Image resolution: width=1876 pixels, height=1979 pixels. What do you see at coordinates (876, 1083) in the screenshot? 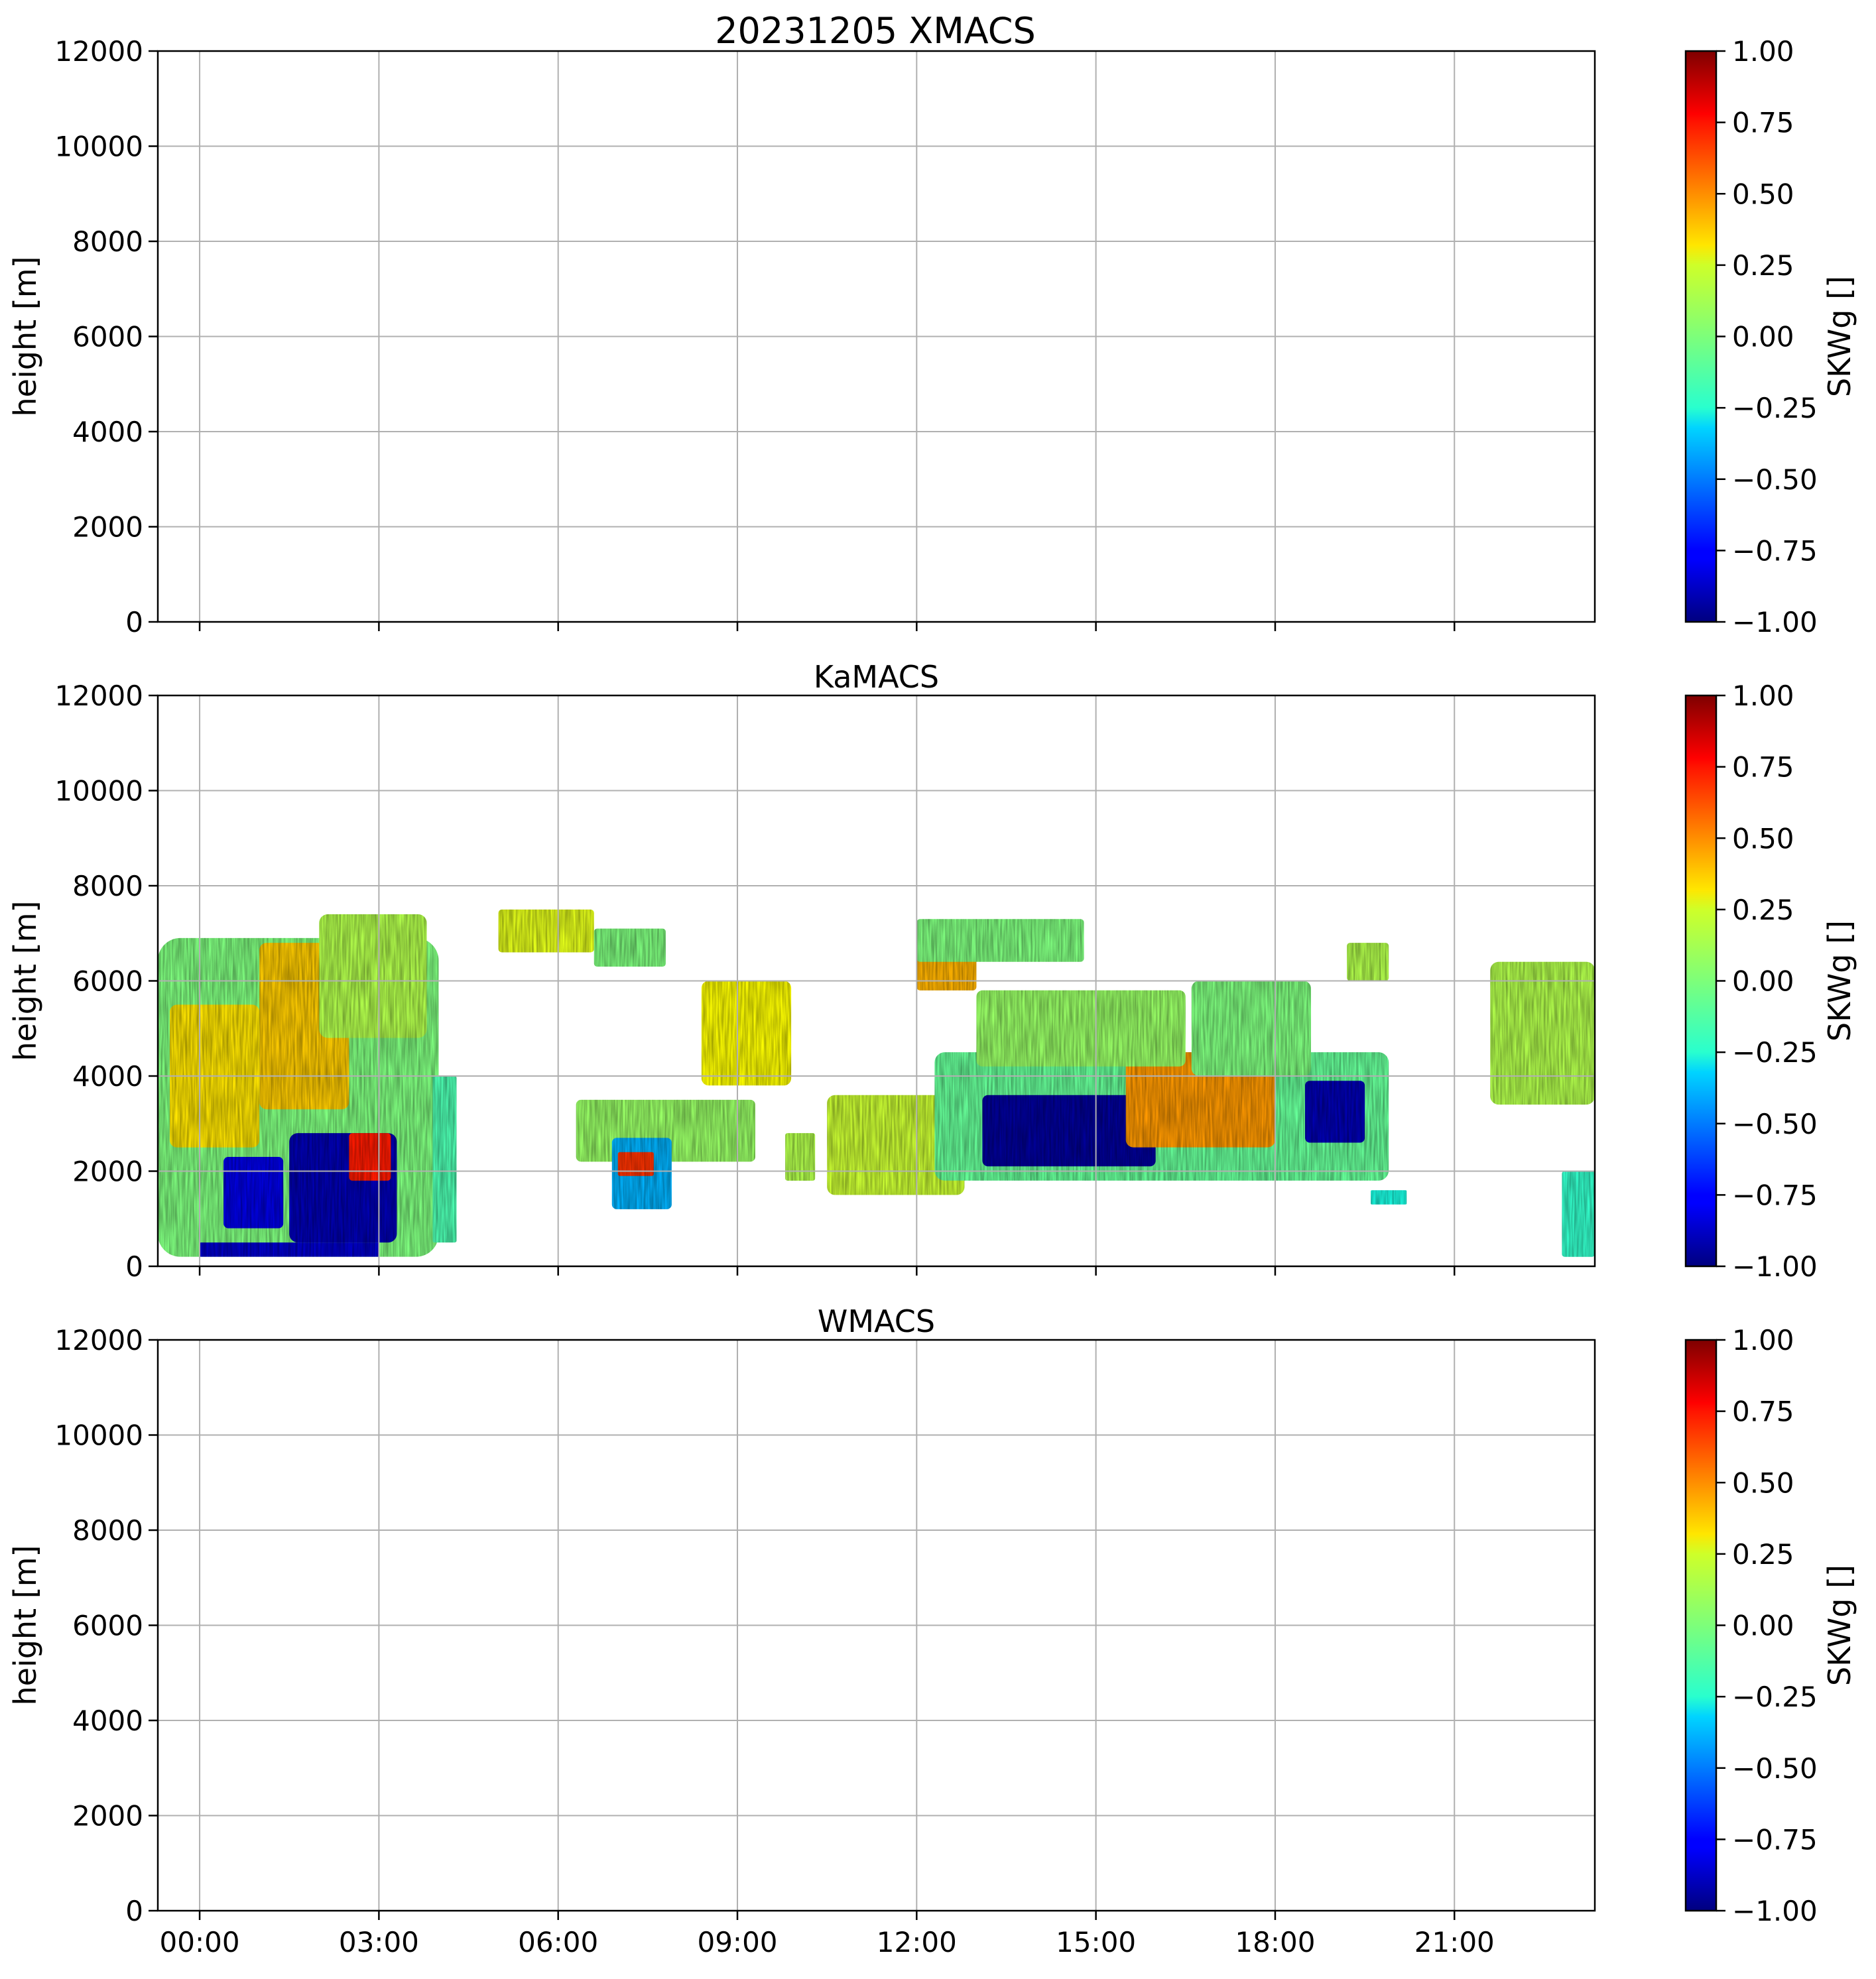
I see `heatmap-data` at bounding box center [876, 1083].